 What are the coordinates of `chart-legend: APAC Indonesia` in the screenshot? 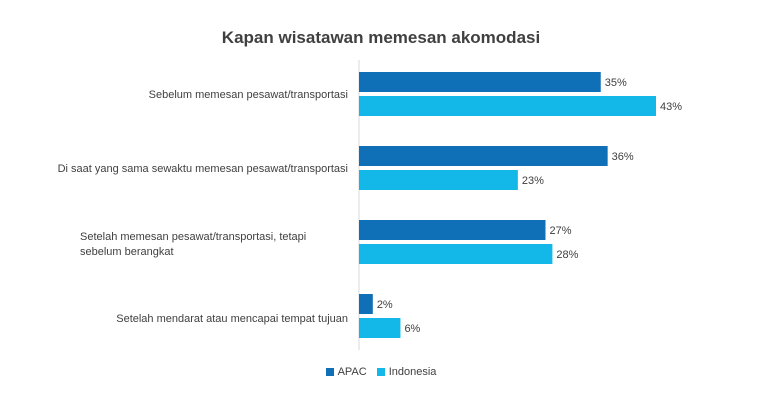 It's located at (381, 372).